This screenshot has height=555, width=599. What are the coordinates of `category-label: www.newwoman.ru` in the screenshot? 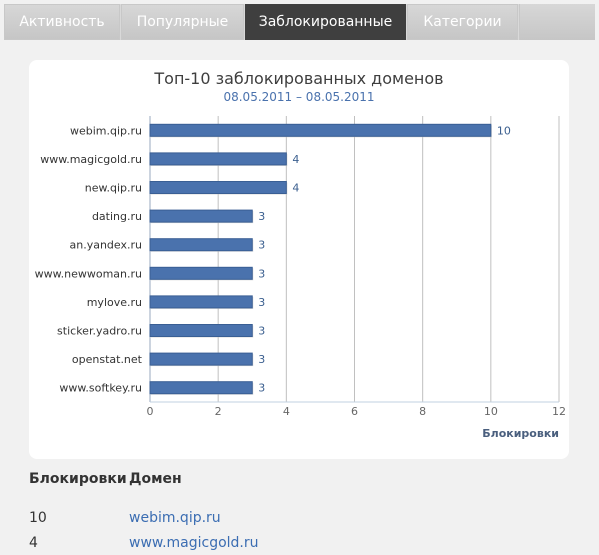 It's located at (88, 273).